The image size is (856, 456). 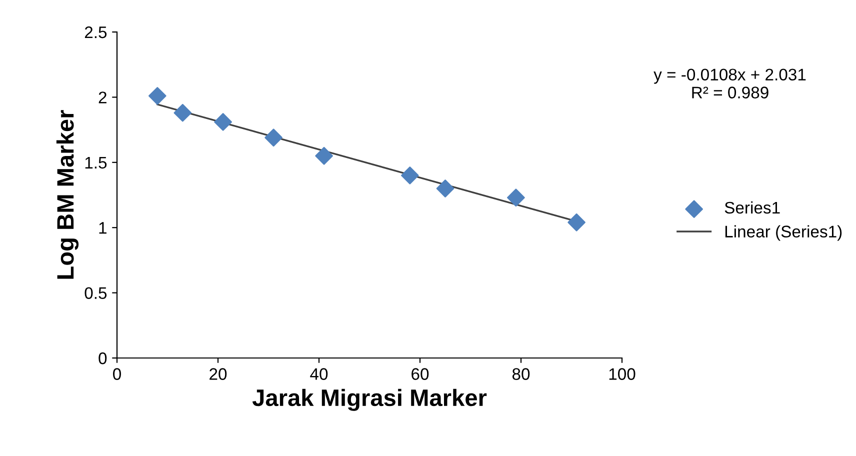 What do you see at coordinates (521, 374) in the screenshot?
I see `x-tick-label: 80` at bounding box center [521, 374].